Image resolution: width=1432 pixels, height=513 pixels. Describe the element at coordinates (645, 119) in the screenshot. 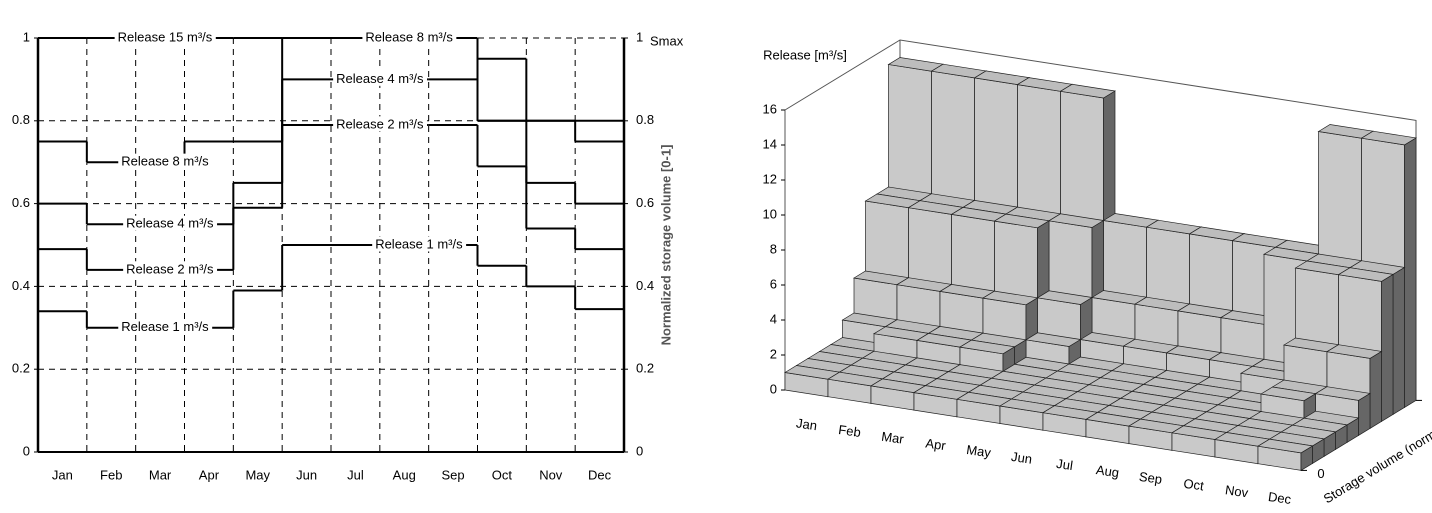

I see `y2-tick-label: 0.8` at that location.